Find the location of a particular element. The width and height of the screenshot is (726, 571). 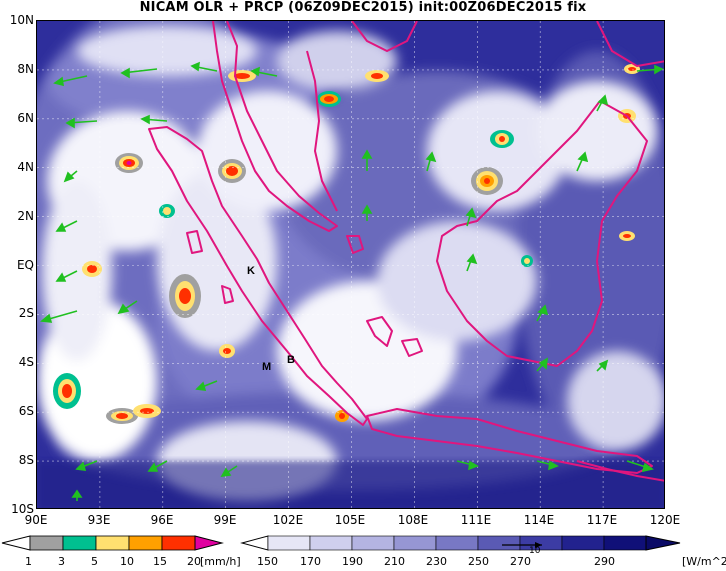

olr-colorbar-low-triangle is located at coordinates (254, 543).